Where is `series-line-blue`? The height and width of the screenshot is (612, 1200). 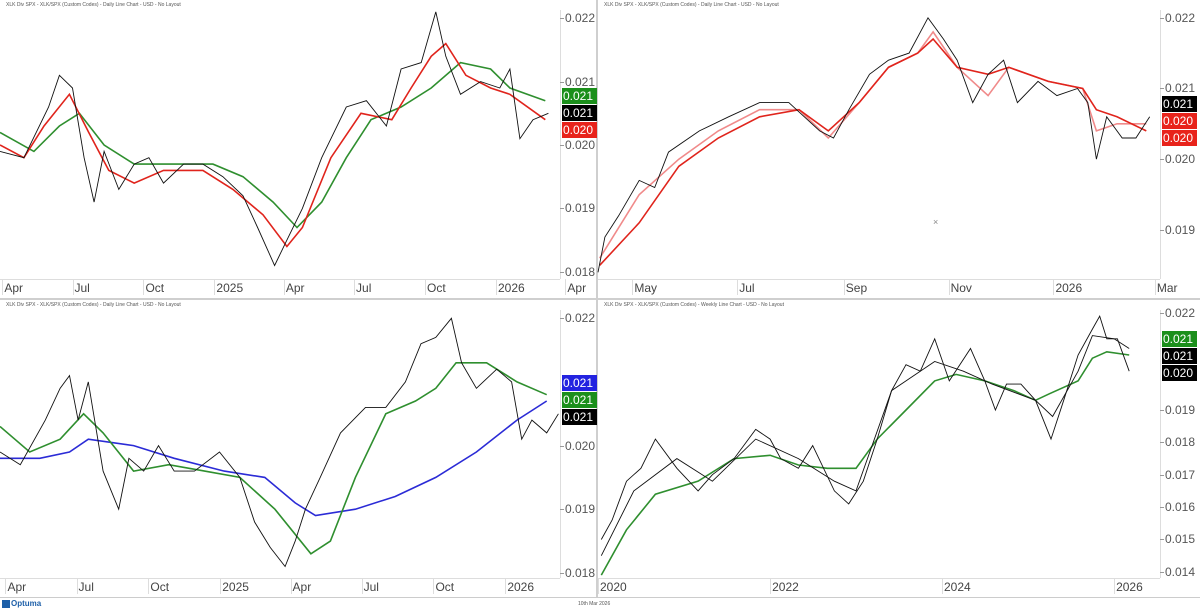
series-line-blue is located at coordinates (274, 458).